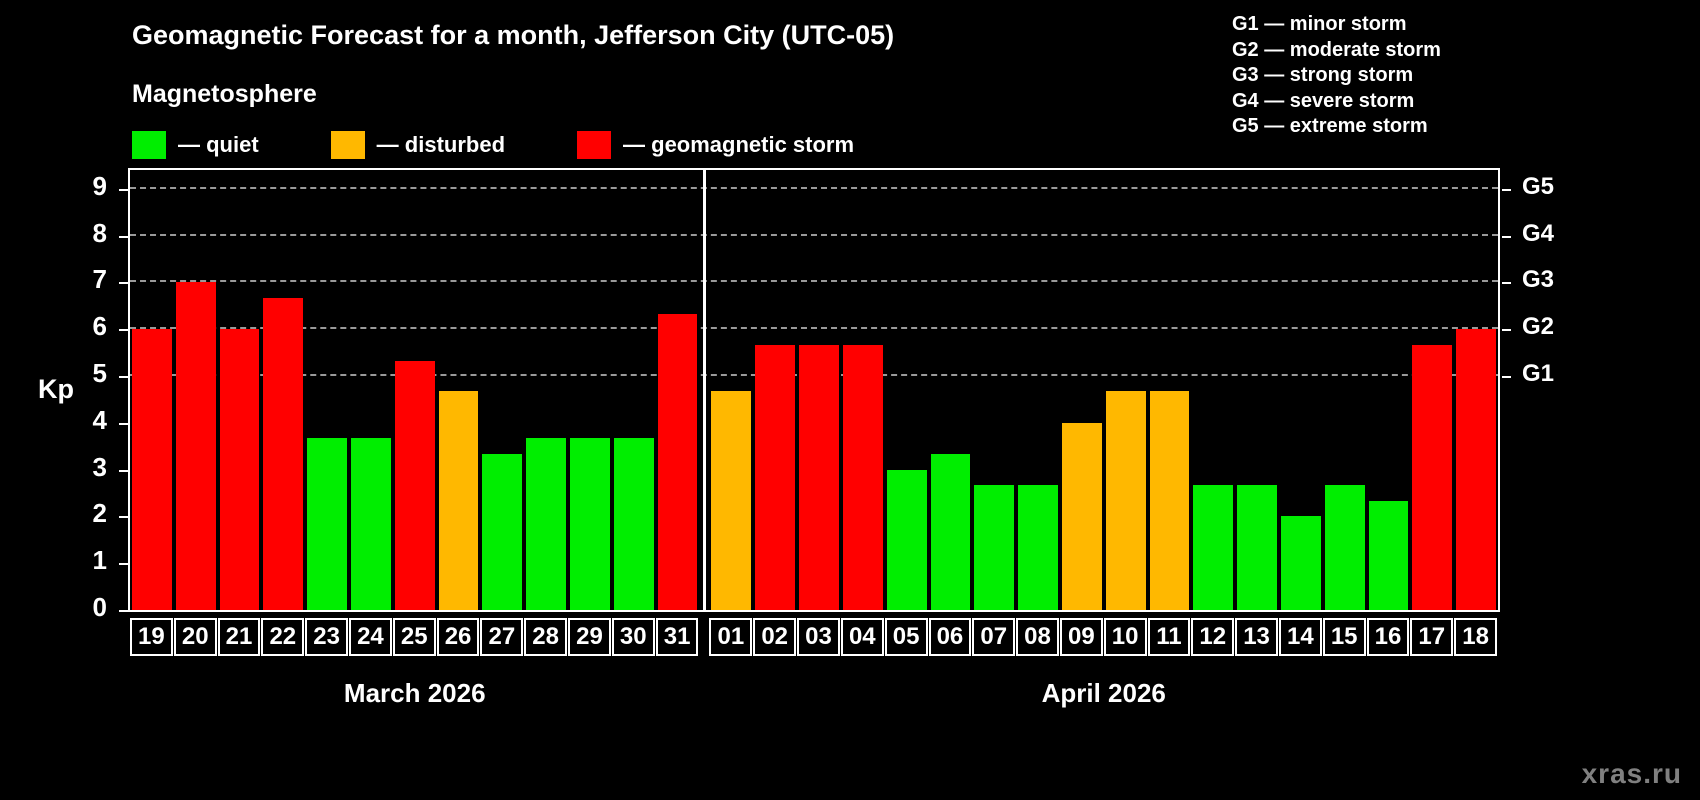 The height and width of the screenshot is (800, 1700). What do you see at coordinates (99, 419) in the screenshot?
I see `y-tick-label: 4` at bounding box center [99, 419].